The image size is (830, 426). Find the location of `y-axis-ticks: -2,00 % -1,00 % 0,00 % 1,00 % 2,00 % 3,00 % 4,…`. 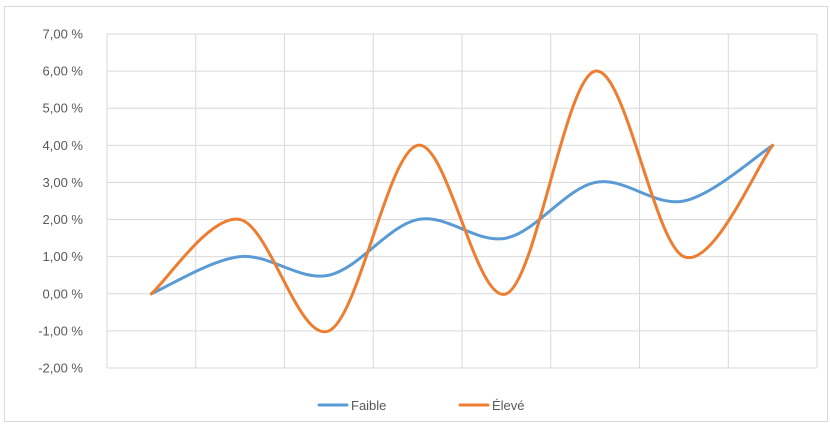

y-axis-ticks: -2,00 % -1,00 % 0,00 % 1,00 % 2,00 % 3,00 % 4,… is located at coordinates (60, 201).